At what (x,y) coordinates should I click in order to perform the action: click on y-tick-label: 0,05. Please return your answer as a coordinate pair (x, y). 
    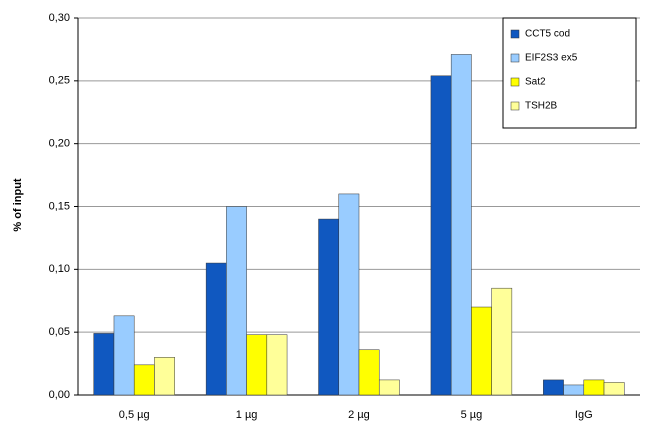
    Looking at the image, I should click on (59, 332).